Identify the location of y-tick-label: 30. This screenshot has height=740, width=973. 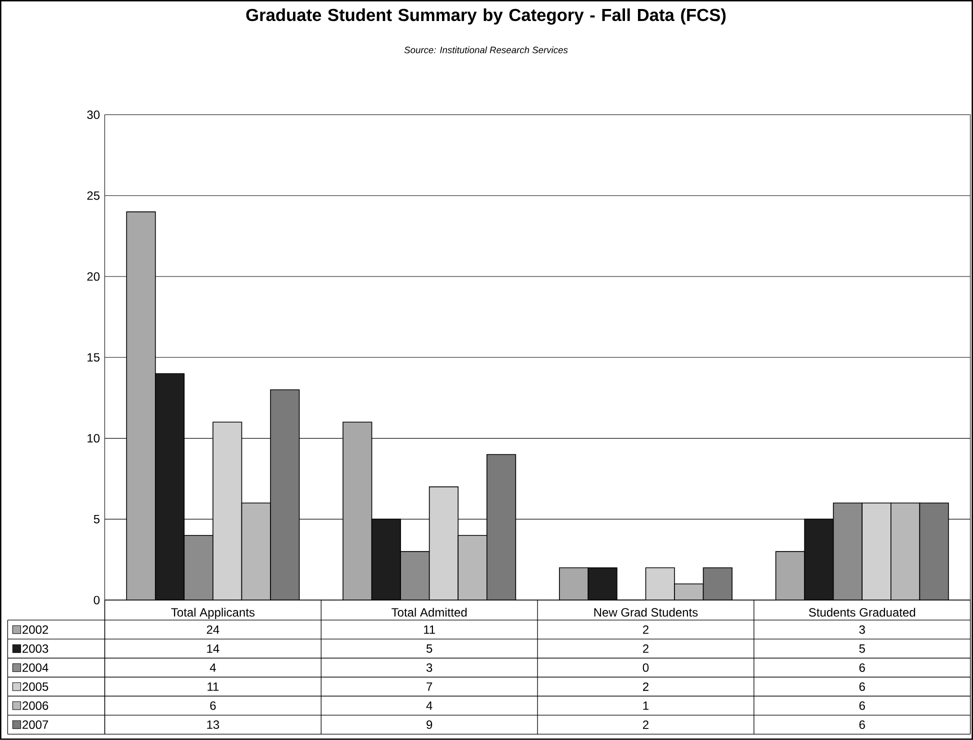
(93, 115).